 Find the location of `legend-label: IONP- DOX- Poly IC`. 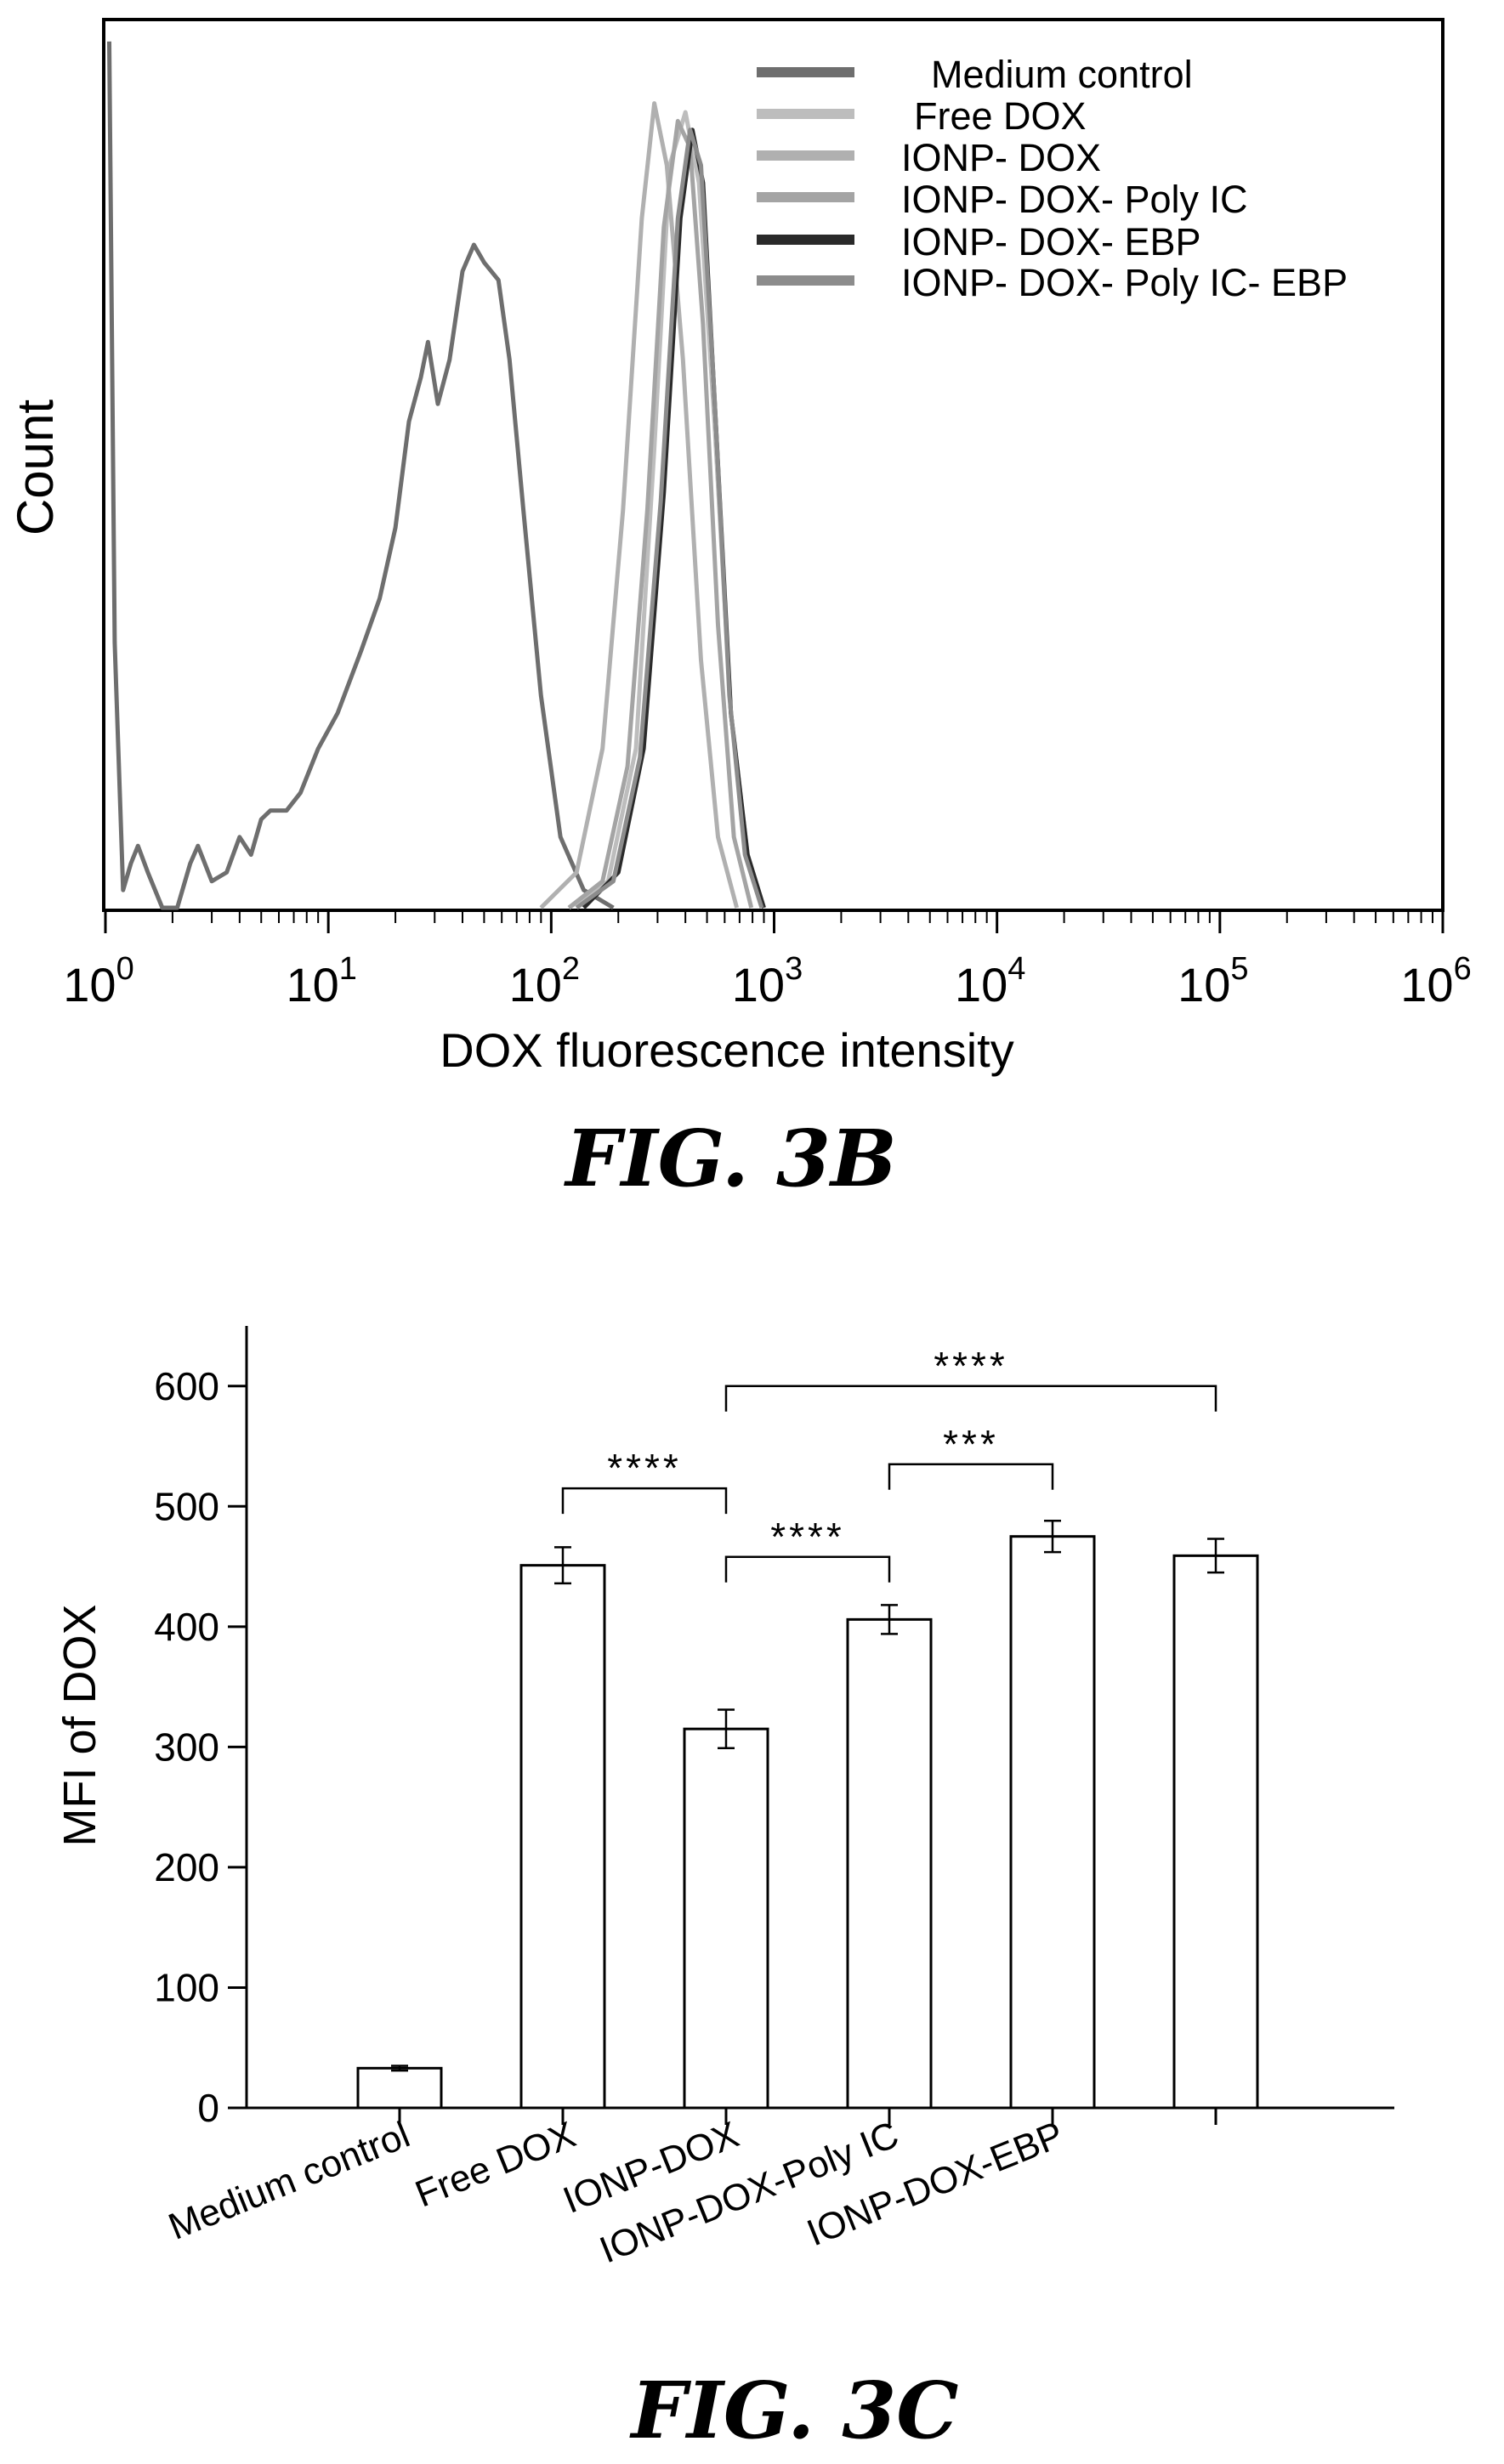

legend-label: IONP- DOX- Poly IC is located at coordinates (1074, 200).